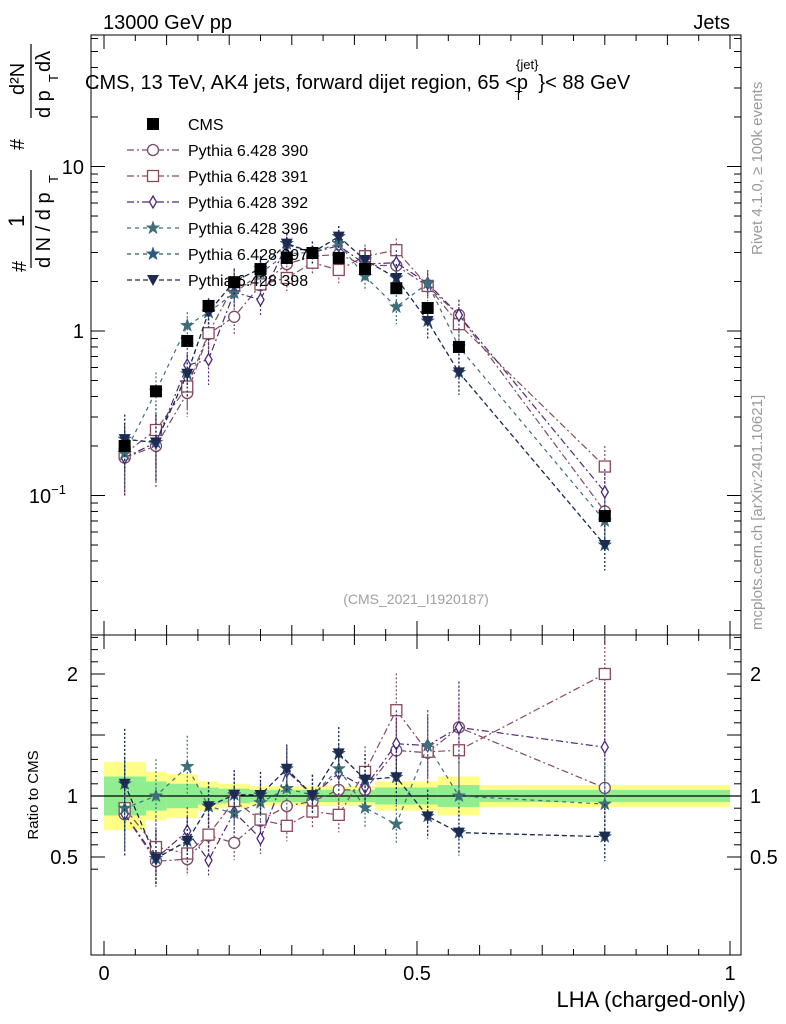  Describe the element at coordinates (44, 104) in the screenshot. I see `svg-text: d p` at that location.